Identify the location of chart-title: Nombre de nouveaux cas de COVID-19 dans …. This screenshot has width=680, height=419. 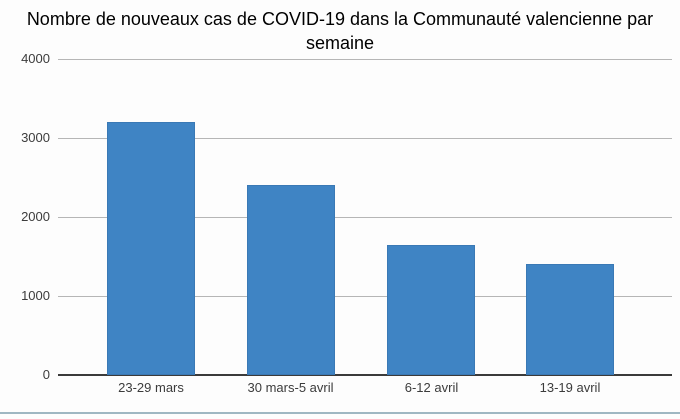
(340, 31).